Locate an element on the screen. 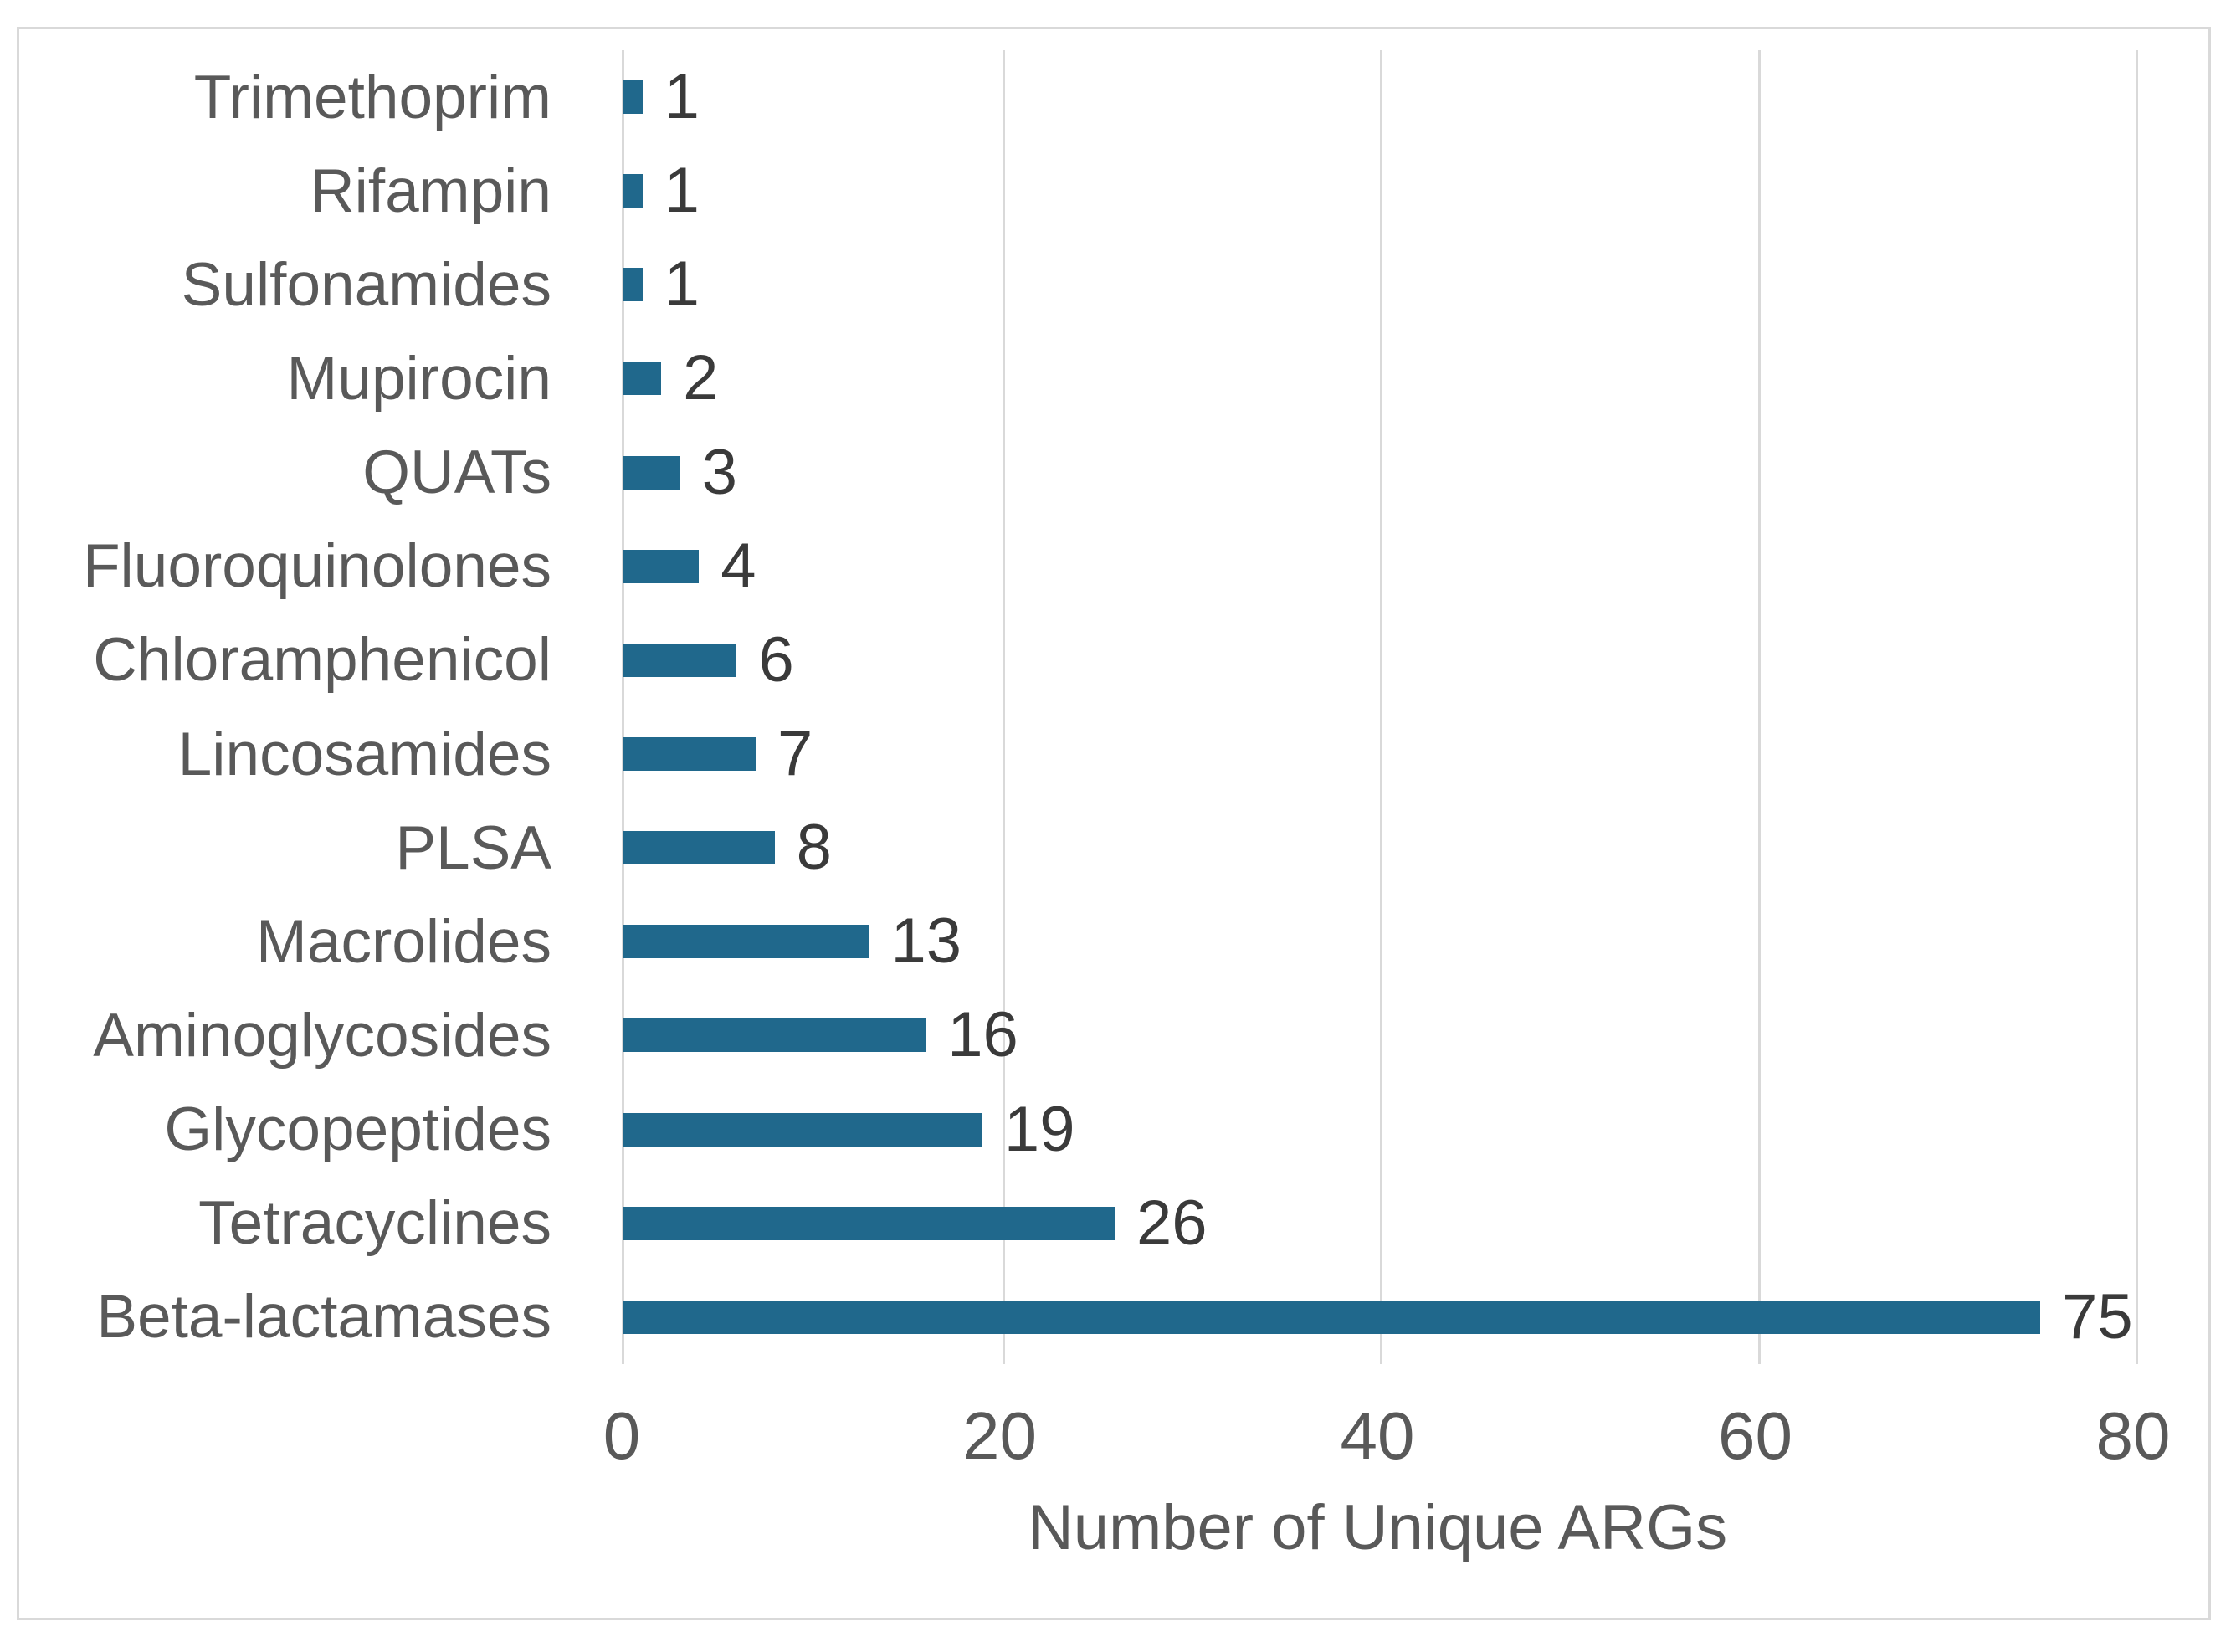 The height and width of the screenshot is (1652, 2236). category-label: PLSA is located at coordinates (473, 847).